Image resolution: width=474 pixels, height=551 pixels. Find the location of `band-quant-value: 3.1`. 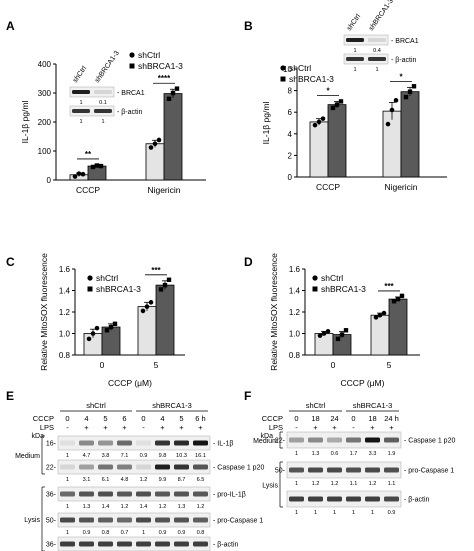

band-quant-value: 3.1 is located at coordinates (87, 480).